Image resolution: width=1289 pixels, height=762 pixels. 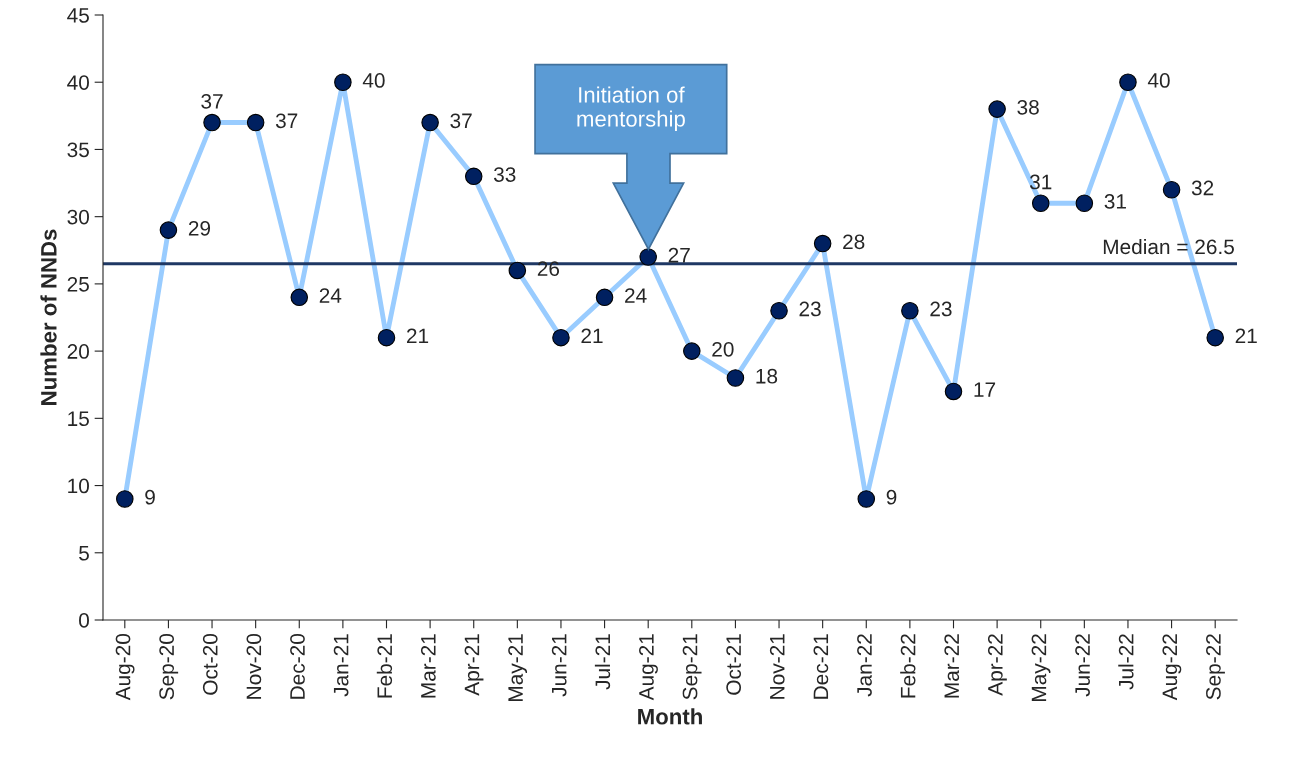 What do you see at coordinates (1172, 667) in the screenshot?
I see `x-tick-label: Aug-22` at bounding box center [1172, 667].